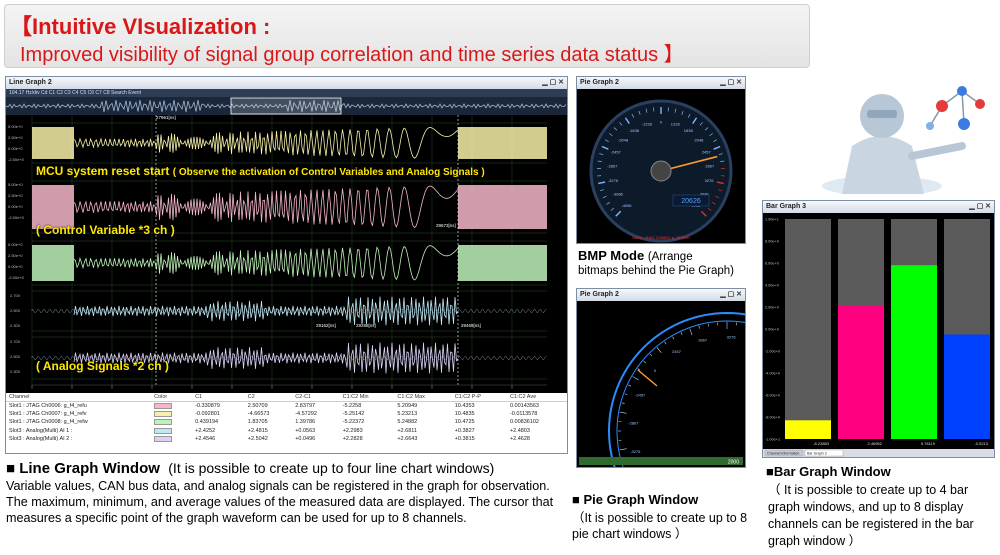 The width and height of the screenshot is (1000, 555). Describe the element at coordinates (41, 430) in the screenshot. I see `channel-name-cell: Slot3 : Analog(Multi) AI 1 :` at that location.